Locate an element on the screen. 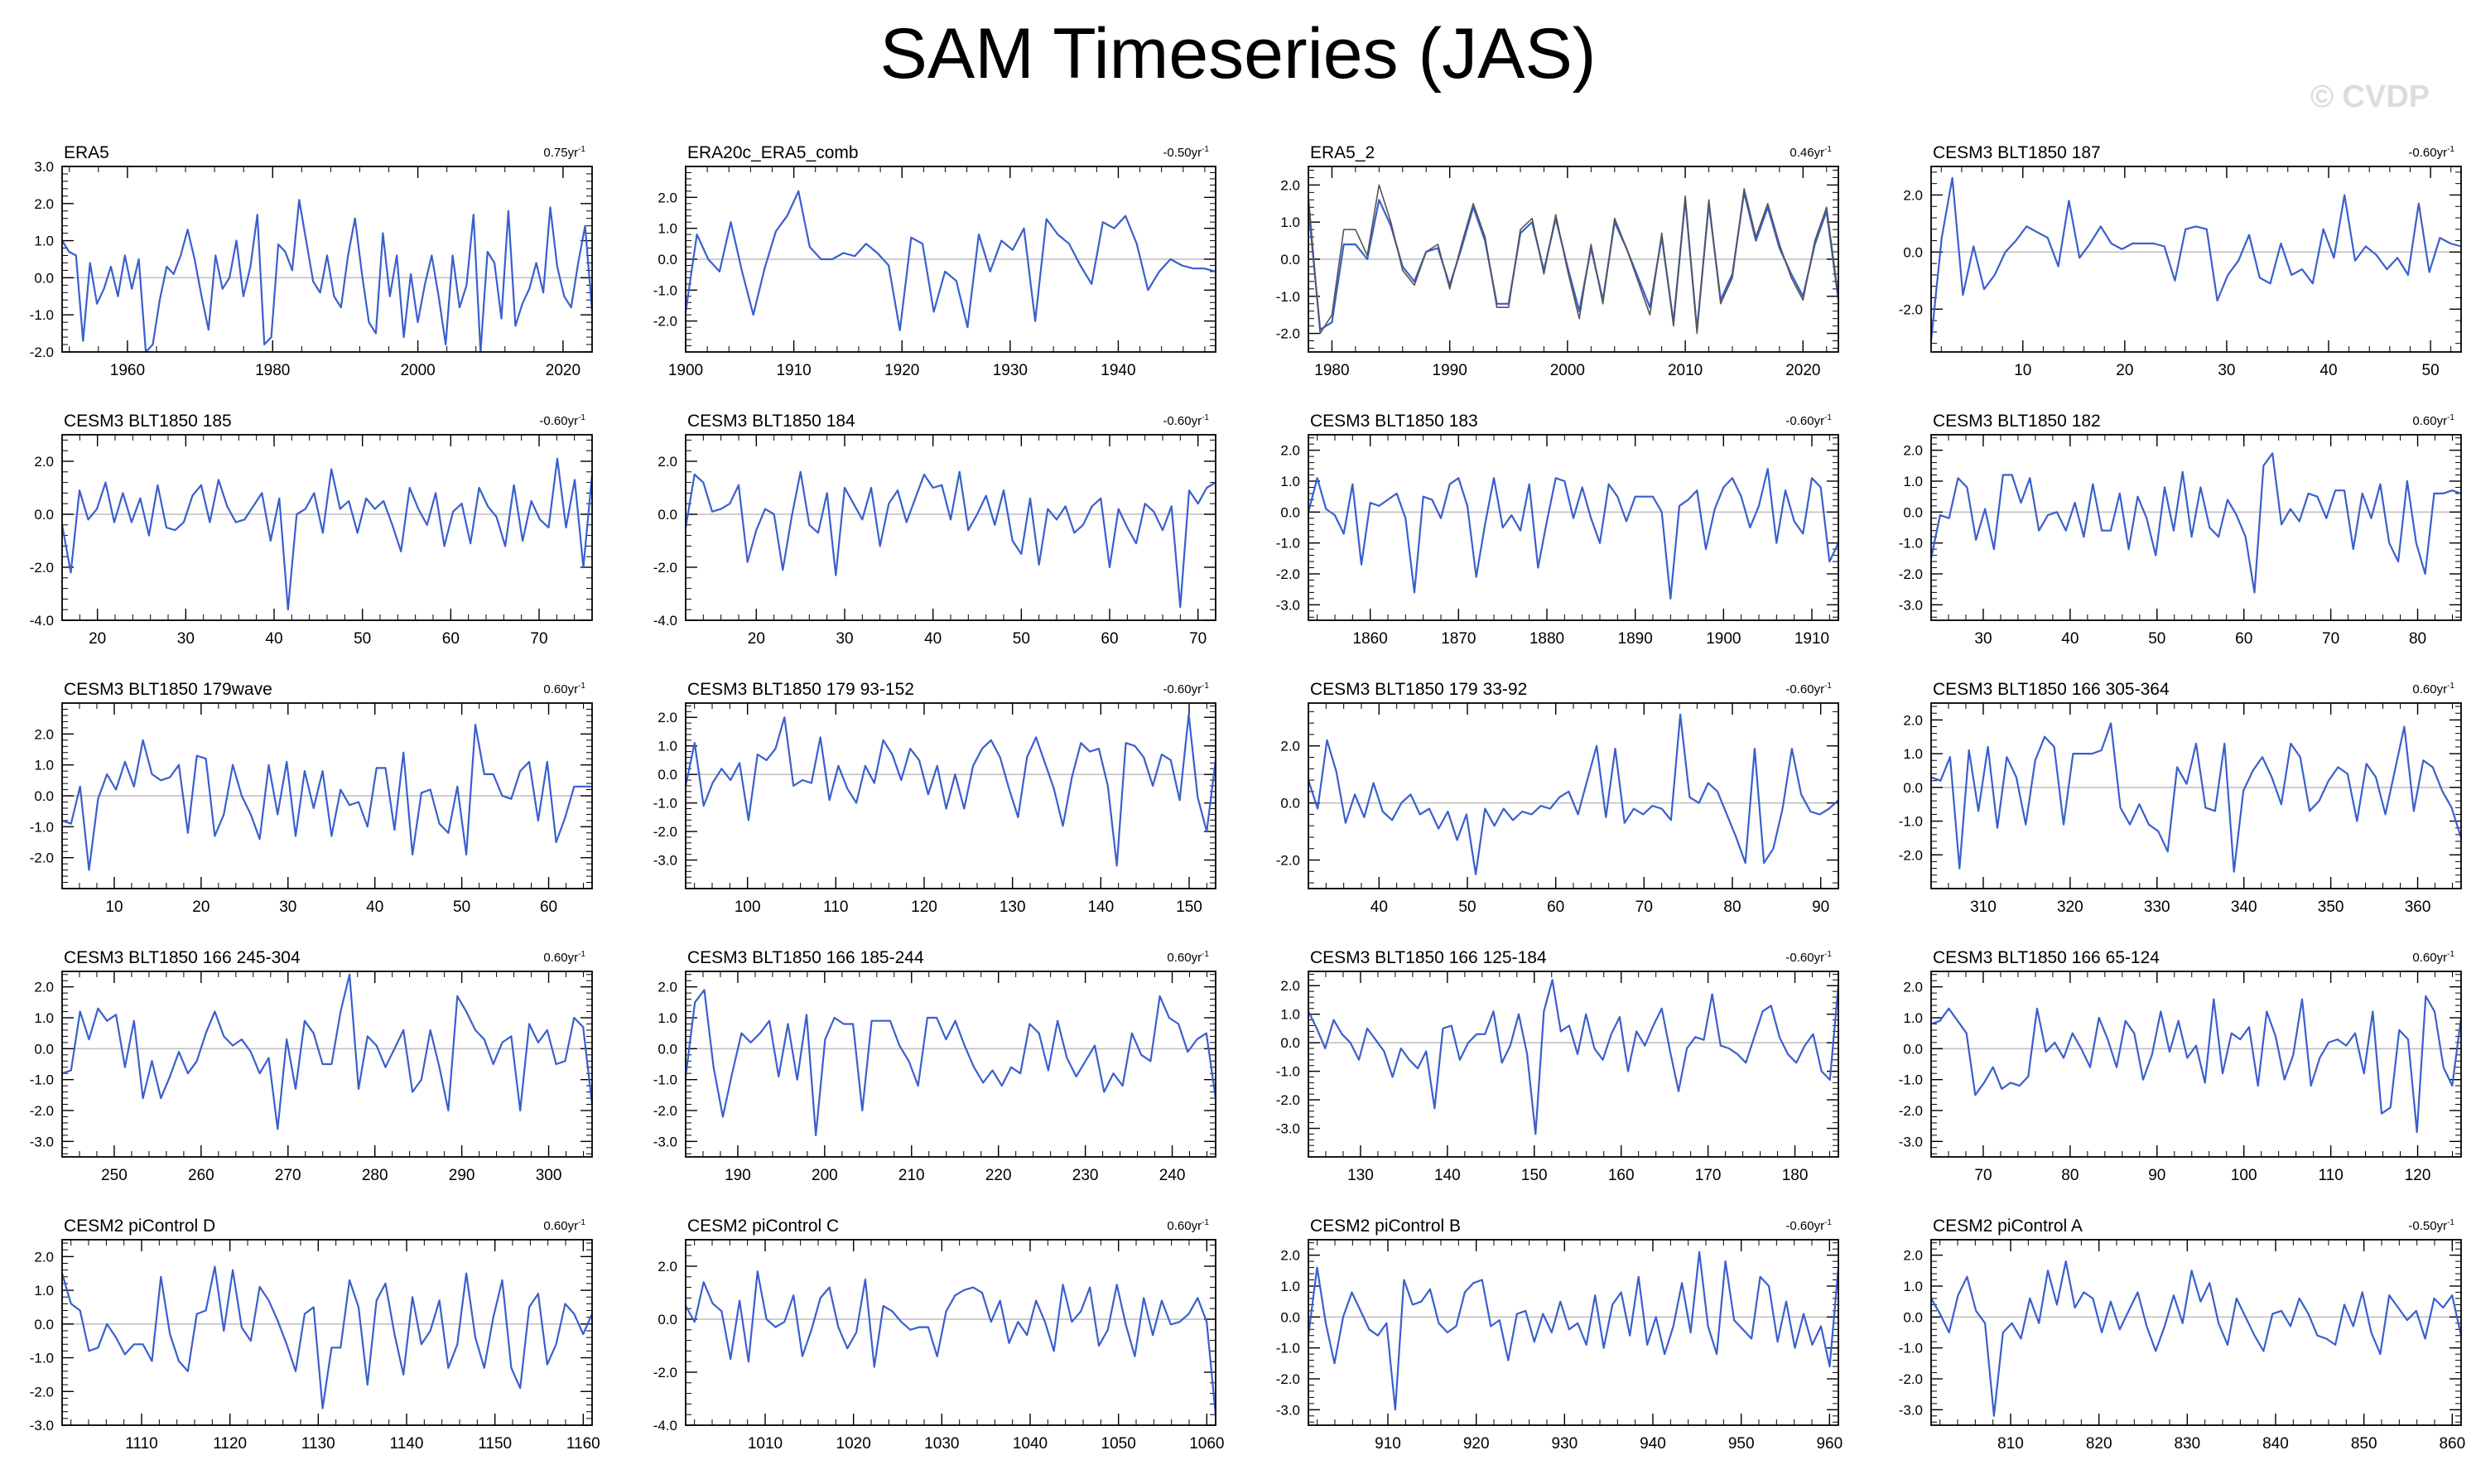  x-tick-label: 20 is located at coordinates (2124, 370).